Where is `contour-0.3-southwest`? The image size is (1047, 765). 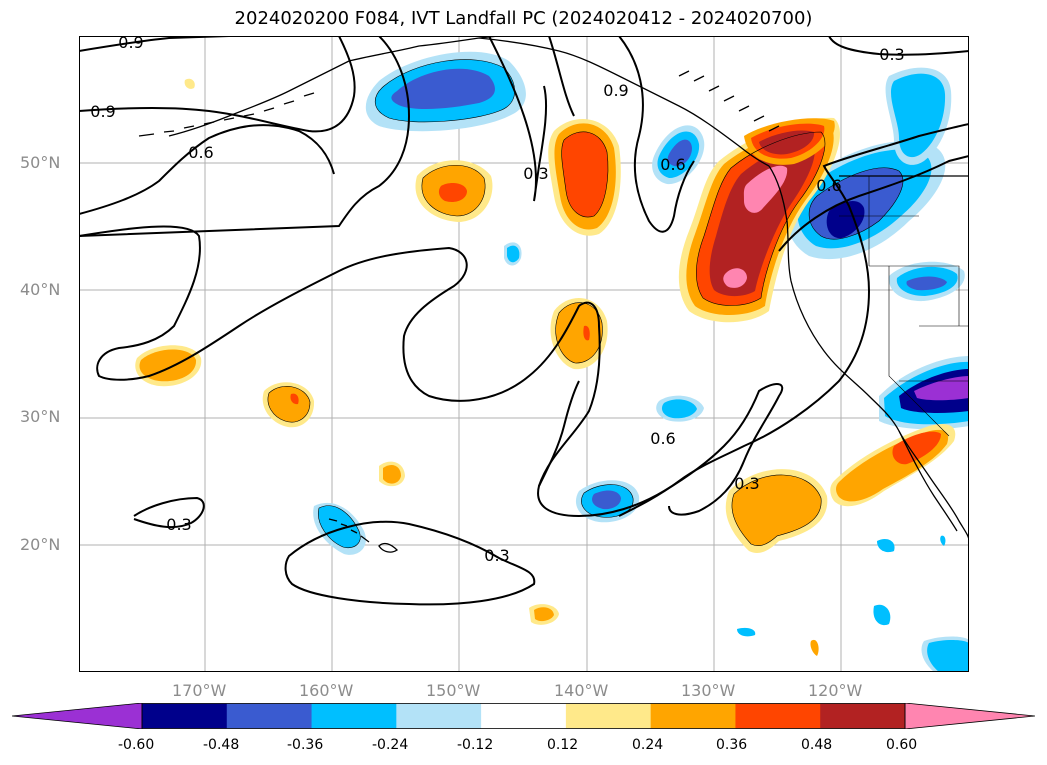 contour-0.3-southwest is located at coordinates (169, 512).